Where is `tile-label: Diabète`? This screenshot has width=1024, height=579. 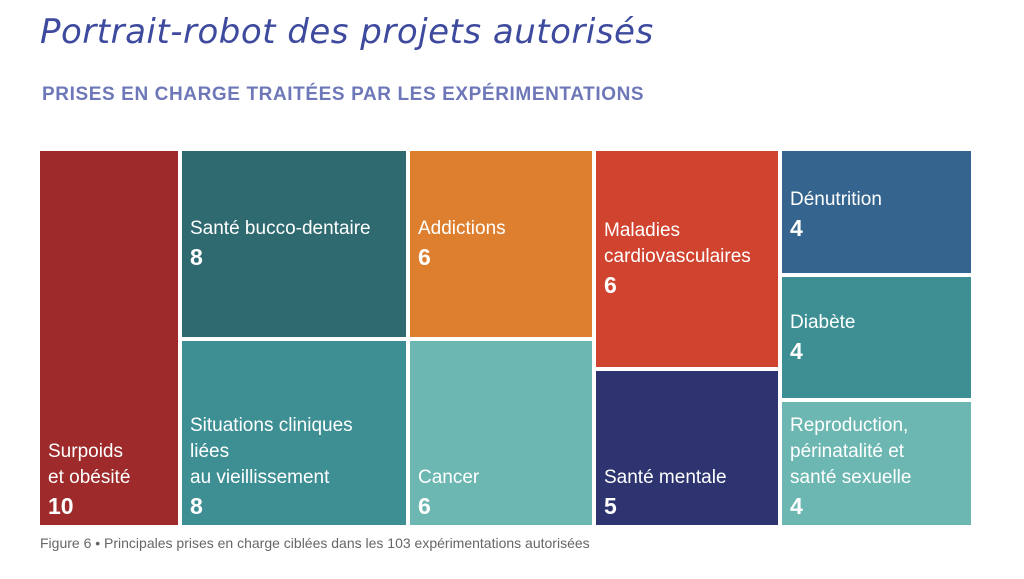
tile-label: Diabète is located at coordinates (823, 322).